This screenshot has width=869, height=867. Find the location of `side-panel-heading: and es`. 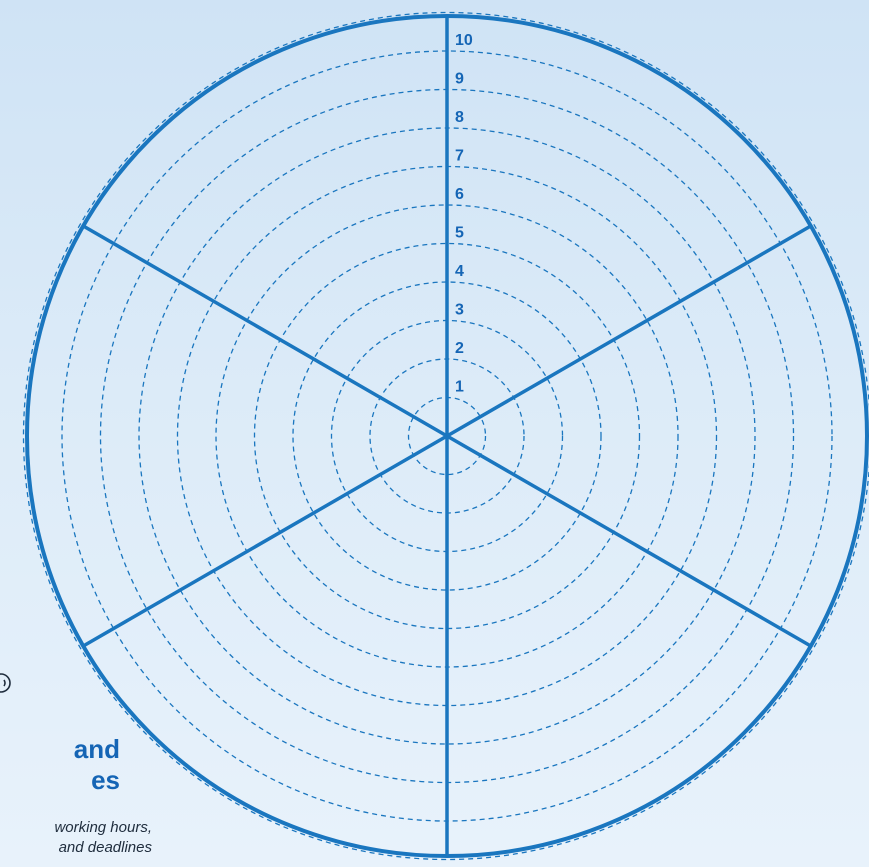

side-panel-heading: and es is located at coordinates (60, 765).